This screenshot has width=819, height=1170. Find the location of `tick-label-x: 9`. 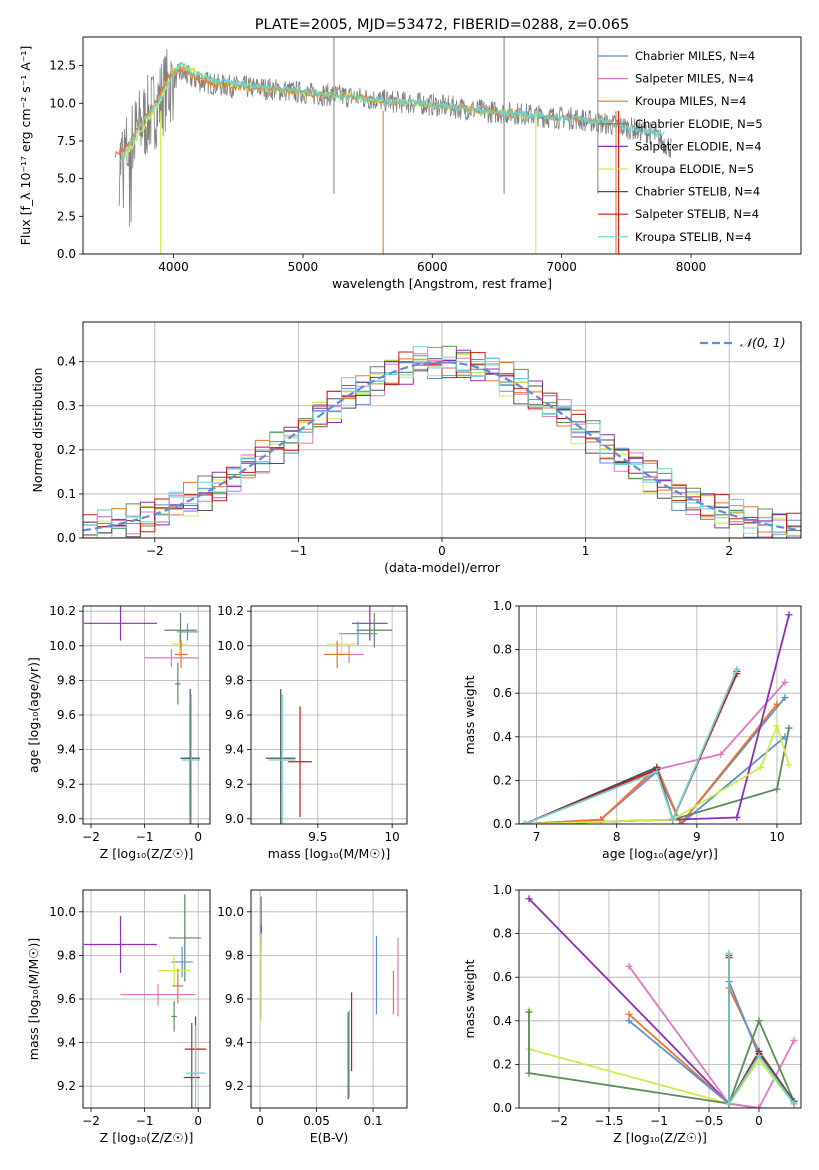

tick-label-x: 9 is located at coordinates (697, 837).